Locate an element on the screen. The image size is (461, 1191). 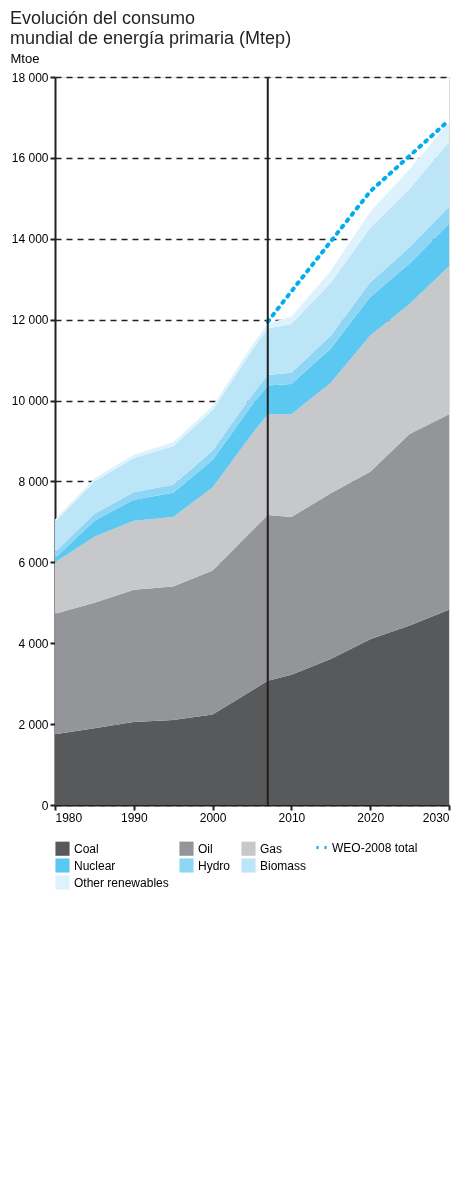
y-tick-label: 12 000 is located at coordinates (30, 320).